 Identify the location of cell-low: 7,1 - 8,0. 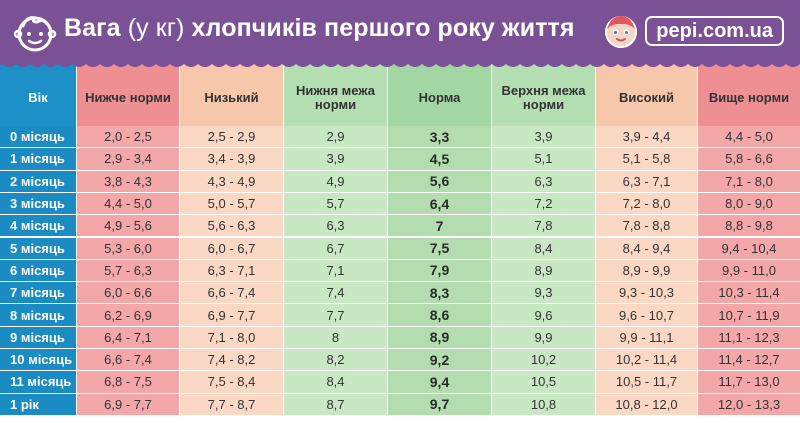
(231, 337).